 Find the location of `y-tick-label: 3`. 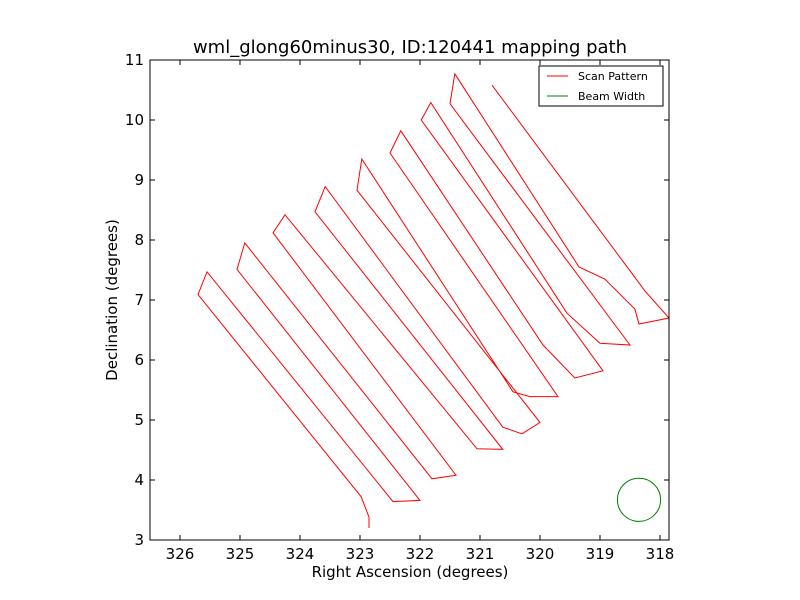

y-tick-label: 3 is located at coordinates (139, 540).